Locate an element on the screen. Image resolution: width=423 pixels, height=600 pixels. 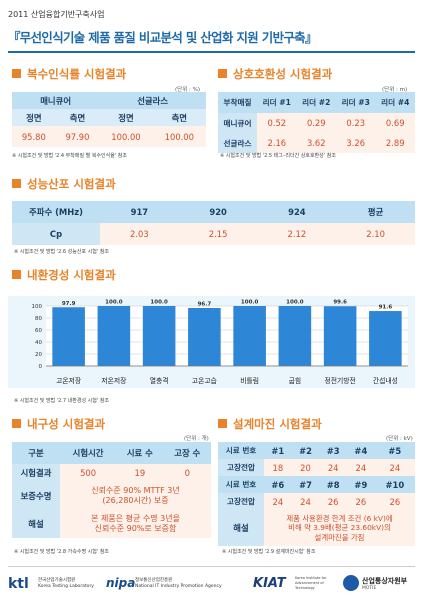
kiat-logo: KIAT is located at coordinates (269, 583).